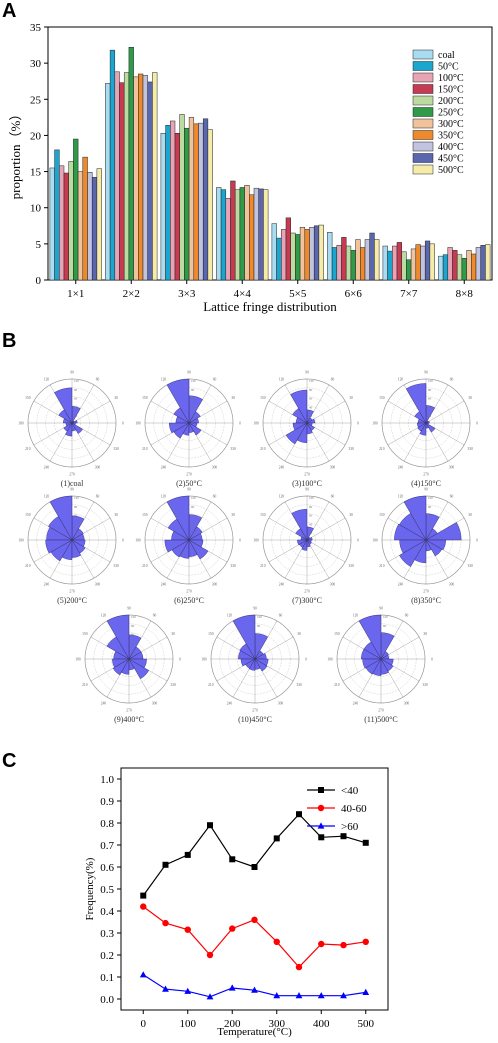  Describe the element at coordinates (107, 824) in the screenshot. I see `y-tick-label: 0.8` at that location.